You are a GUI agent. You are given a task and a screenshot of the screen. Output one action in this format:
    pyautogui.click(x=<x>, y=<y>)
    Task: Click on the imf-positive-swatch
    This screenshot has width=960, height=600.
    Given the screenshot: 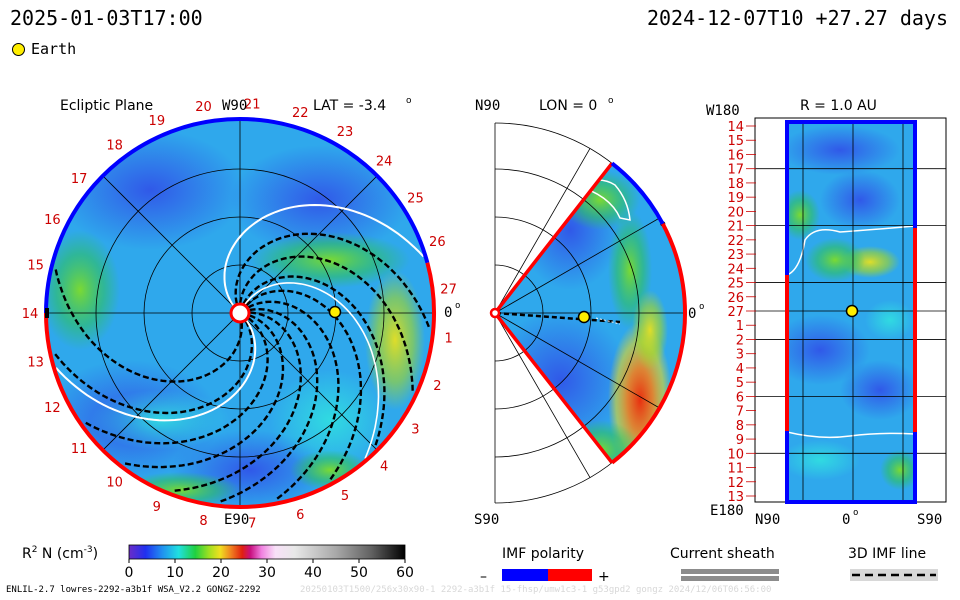 What is the action you would take?
    pyautogui.click(x=570, y=575)
    